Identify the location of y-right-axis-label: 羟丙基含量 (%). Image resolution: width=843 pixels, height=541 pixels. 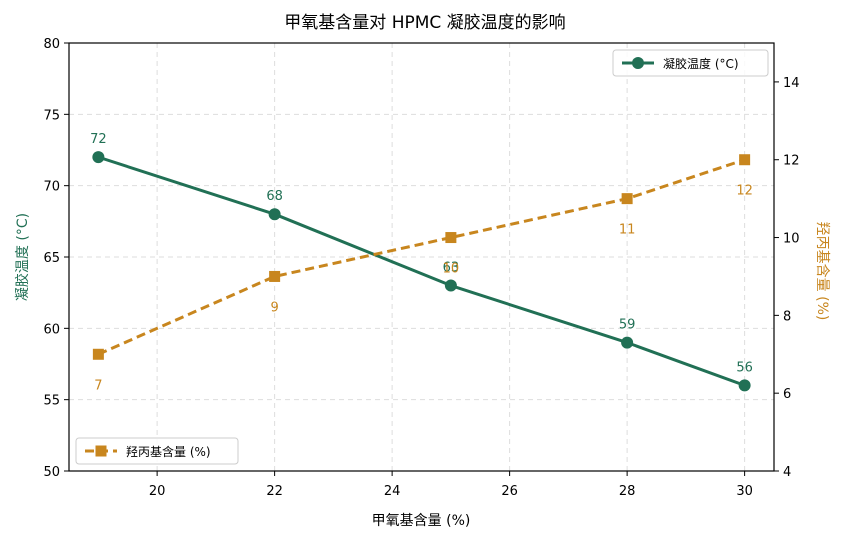
(822, 271).